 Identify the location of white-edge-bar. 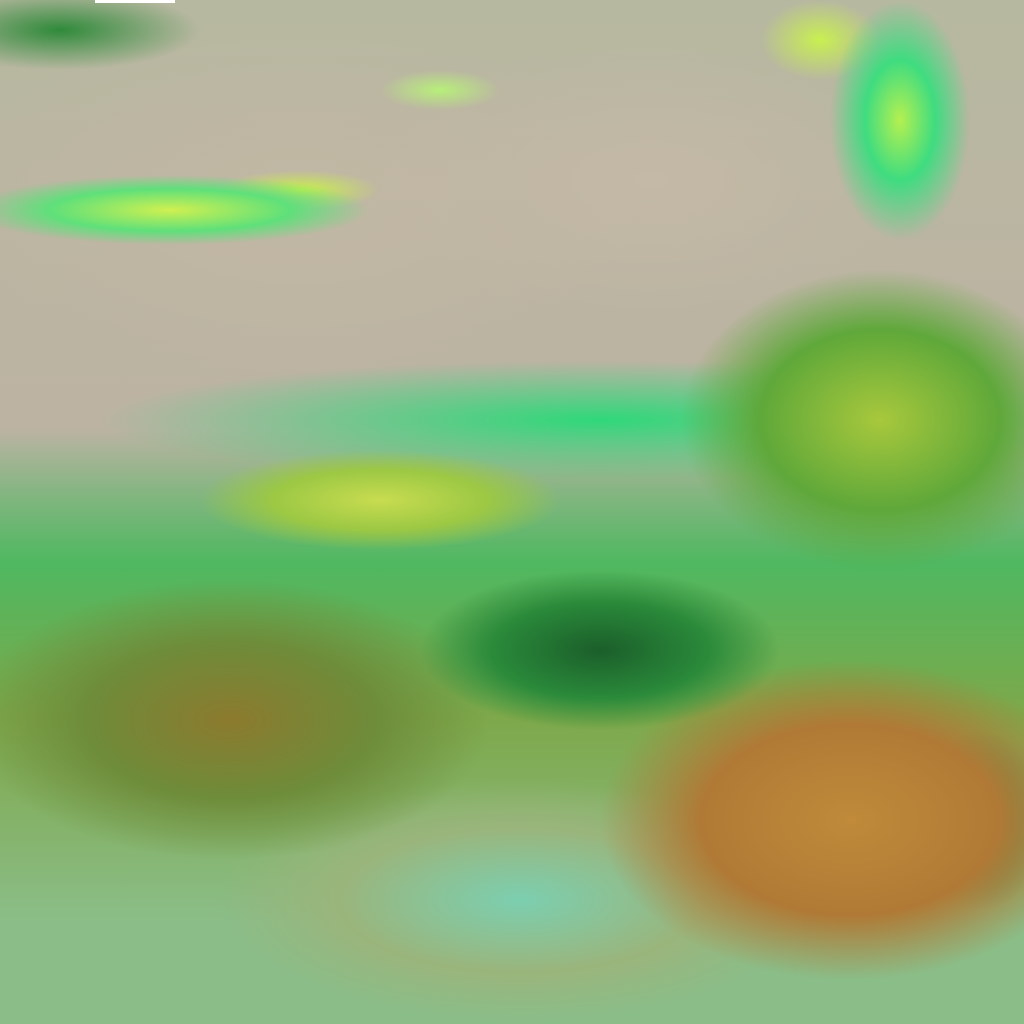
(135, 1).